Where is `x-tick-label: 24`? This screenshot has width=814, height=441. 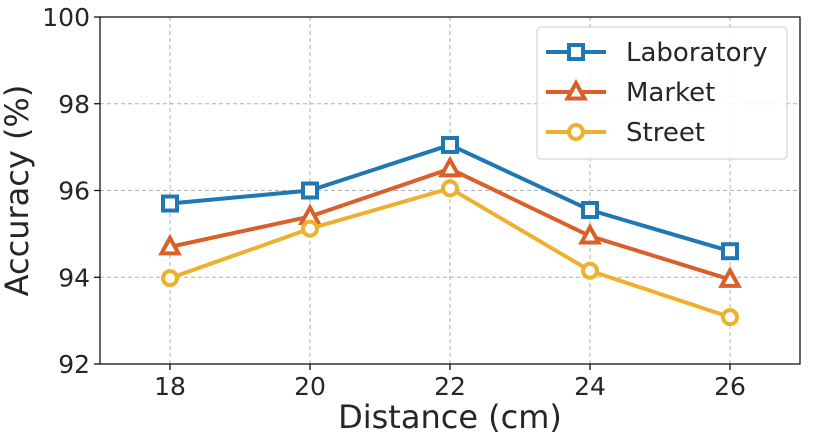
x-tick-label: 24 is located at coordinates (590, 386).